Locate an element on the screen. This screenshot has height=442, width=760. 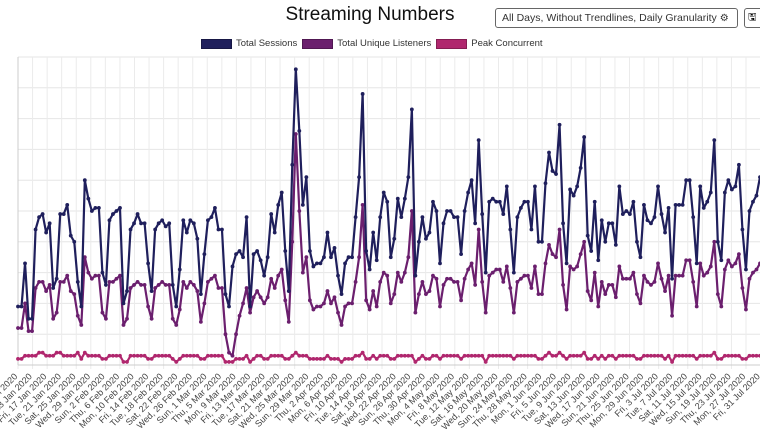
legend-item-total-sessions: Total Sessions is located at coordinates (249, 43).